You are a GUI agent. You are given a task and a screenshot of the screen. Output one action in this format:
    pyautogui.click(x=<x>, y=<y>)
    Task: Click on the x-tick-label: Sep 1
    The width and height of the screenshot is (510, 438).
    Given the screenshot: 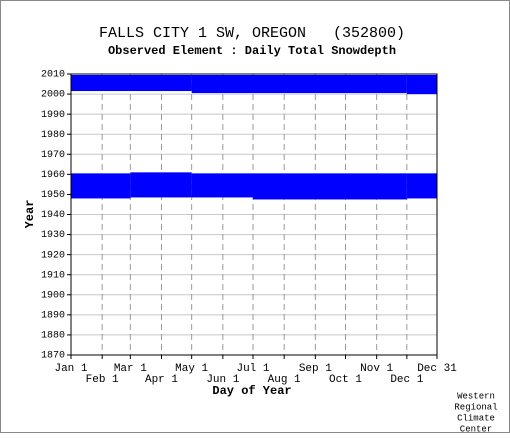 What is the action you would take?
    pyautogui.click(x=315, y=369)
    